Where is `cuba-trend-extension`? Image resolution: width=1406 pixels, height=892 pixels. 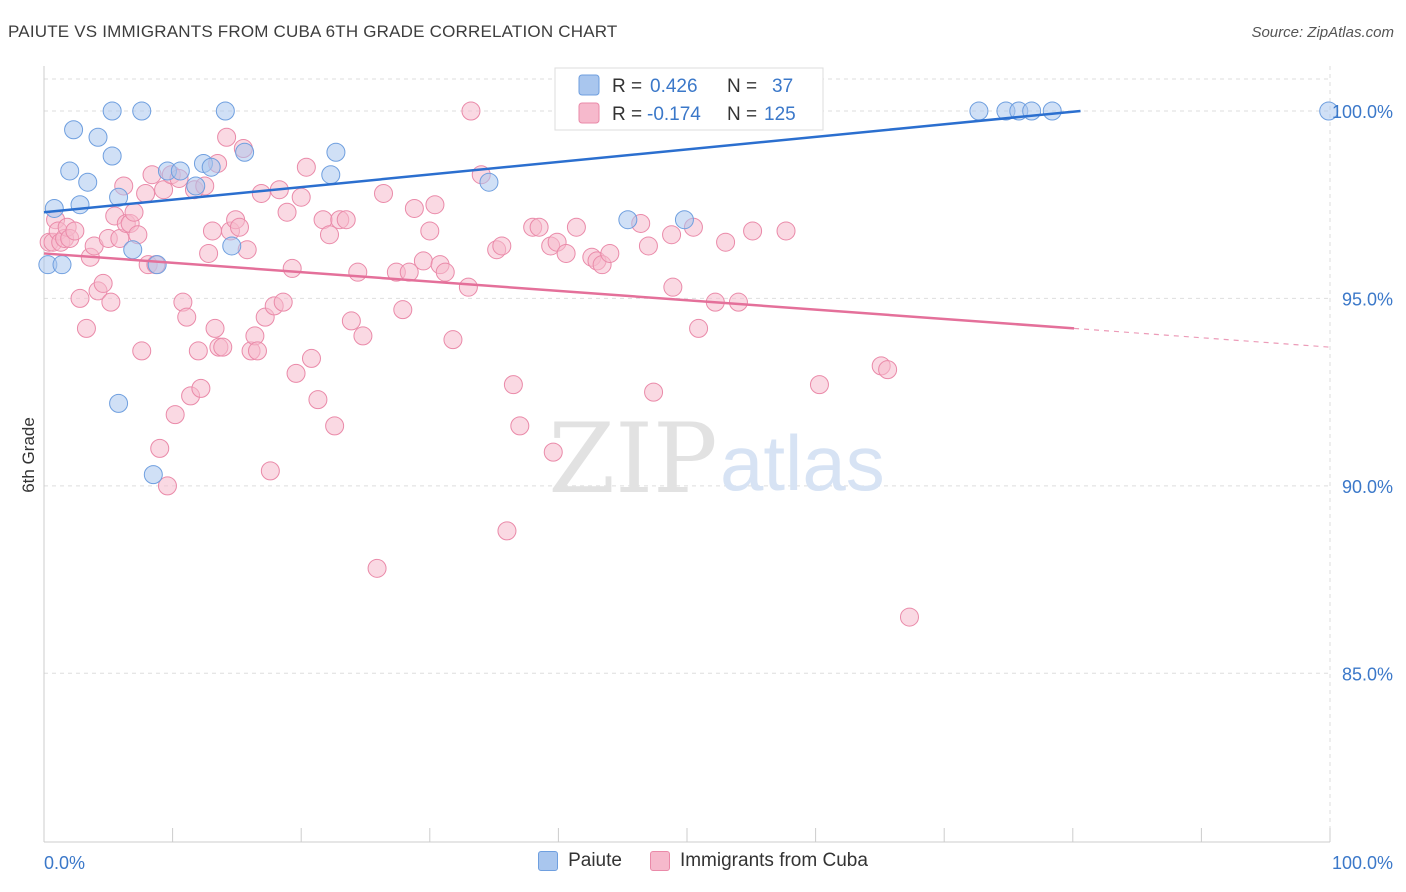
cuba-trend-extension is located at coordinates (1202, 337).